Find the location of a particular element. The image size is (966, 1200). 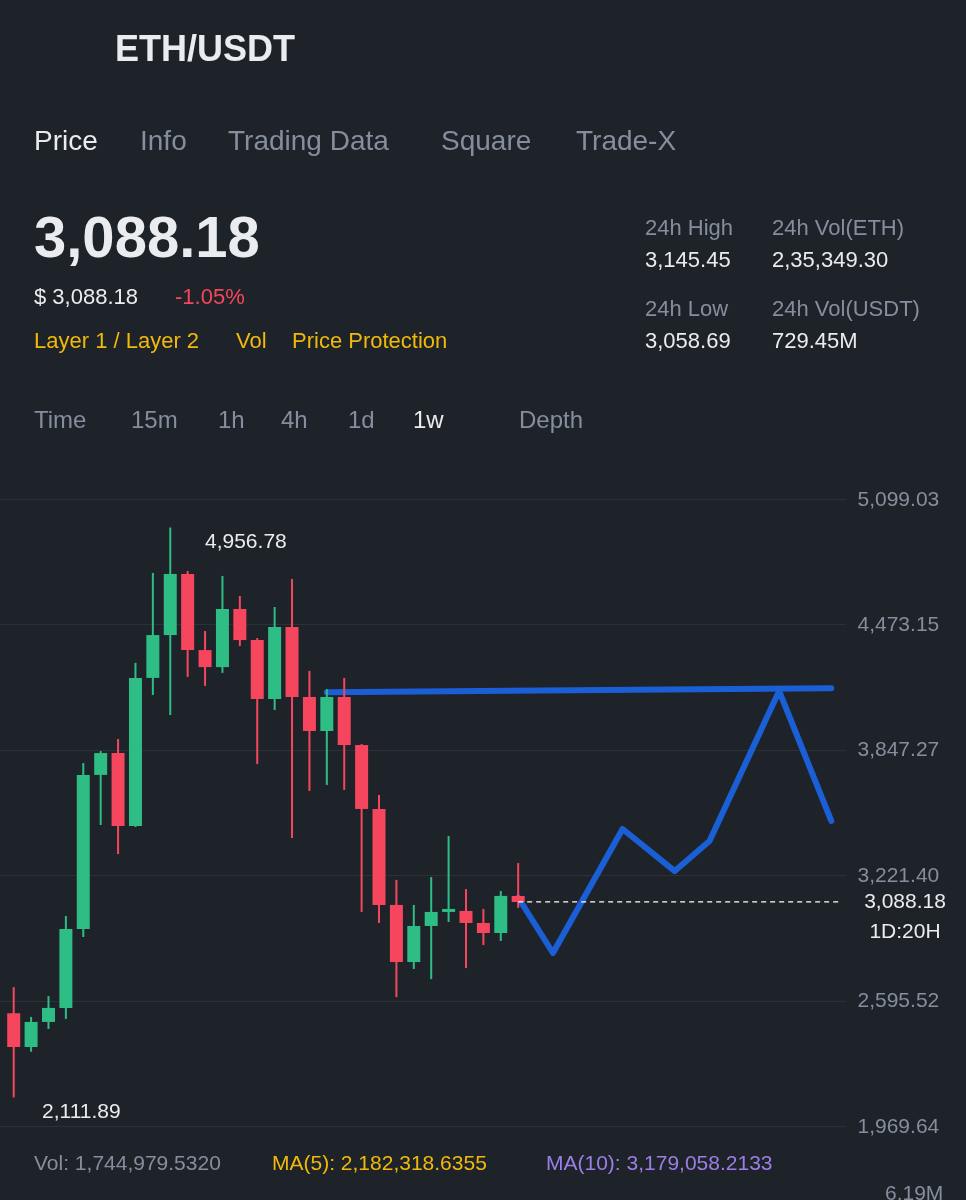

y-tick-label: 3,847.27 is located at coordinates (898, 749).